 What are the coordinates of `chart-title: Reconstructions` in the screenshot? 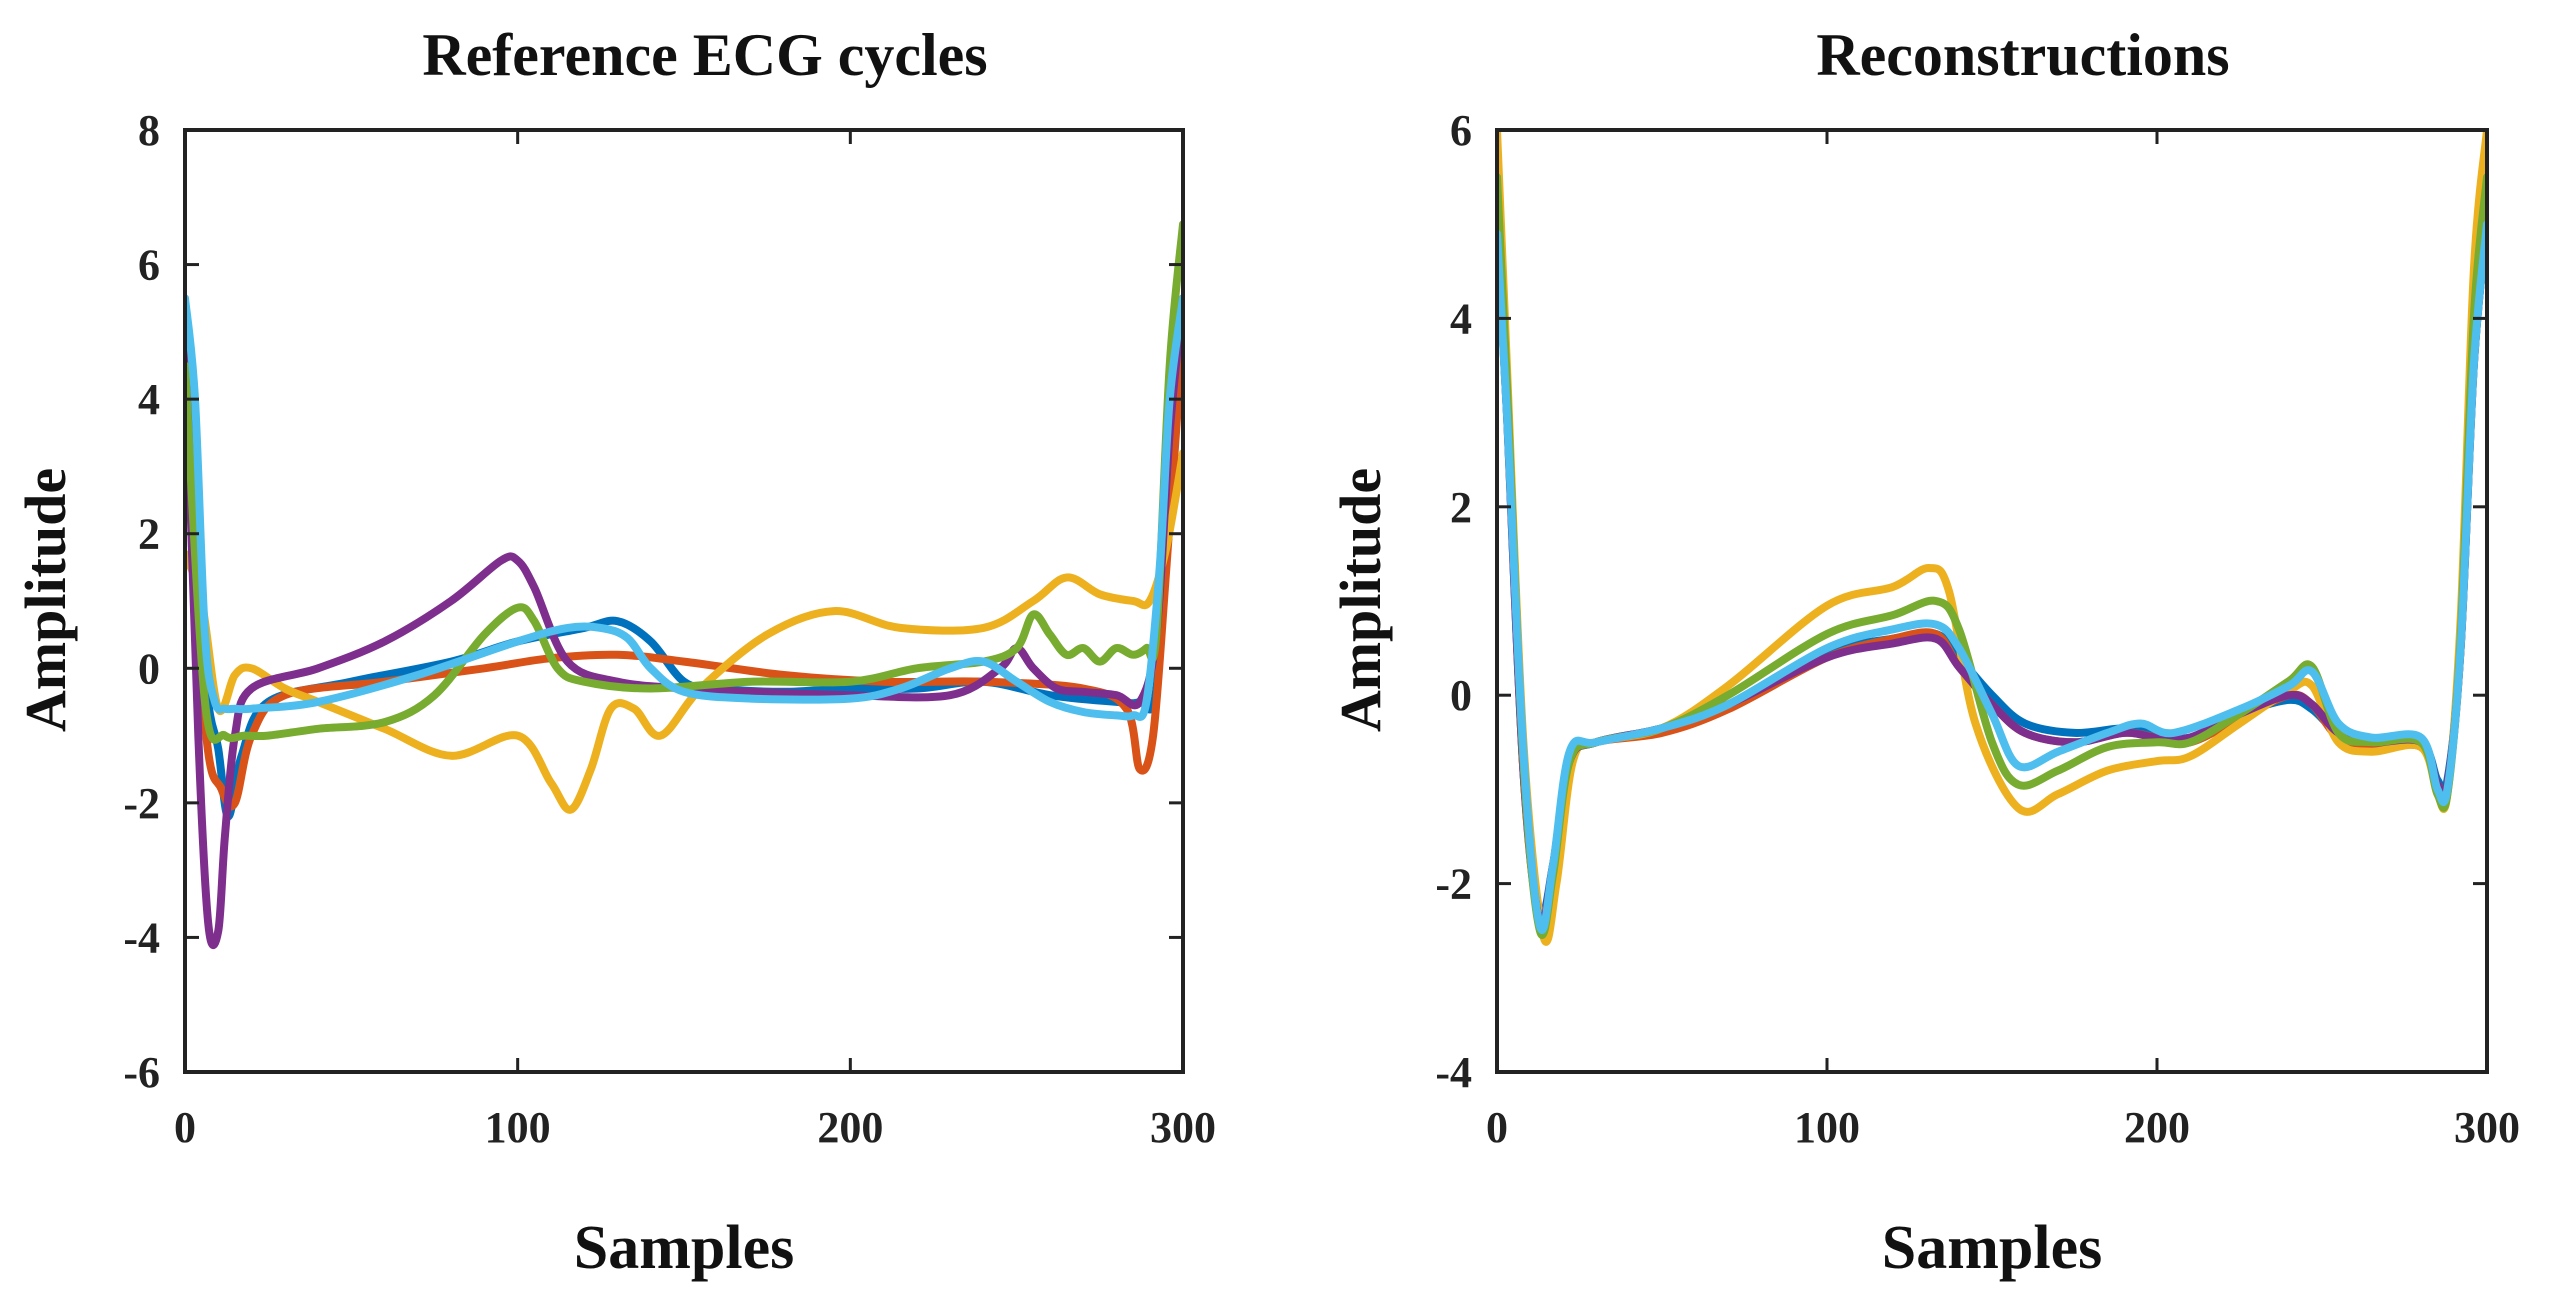 It's located at (2022, 55).